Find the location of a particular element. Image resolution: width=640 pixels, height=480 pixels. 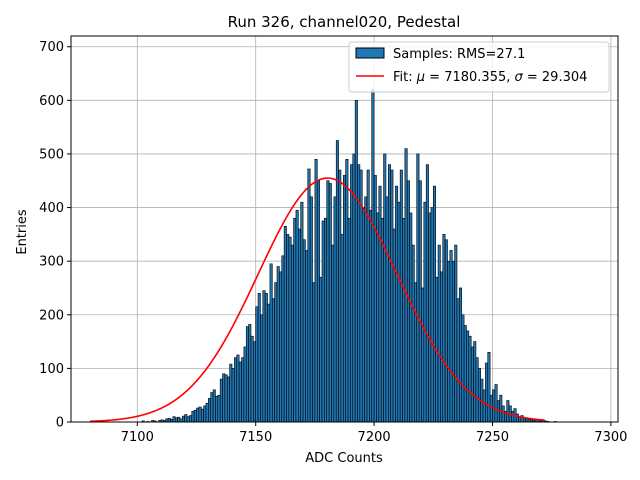

y-tick-label: 200 is located at coordinates (51, 315).